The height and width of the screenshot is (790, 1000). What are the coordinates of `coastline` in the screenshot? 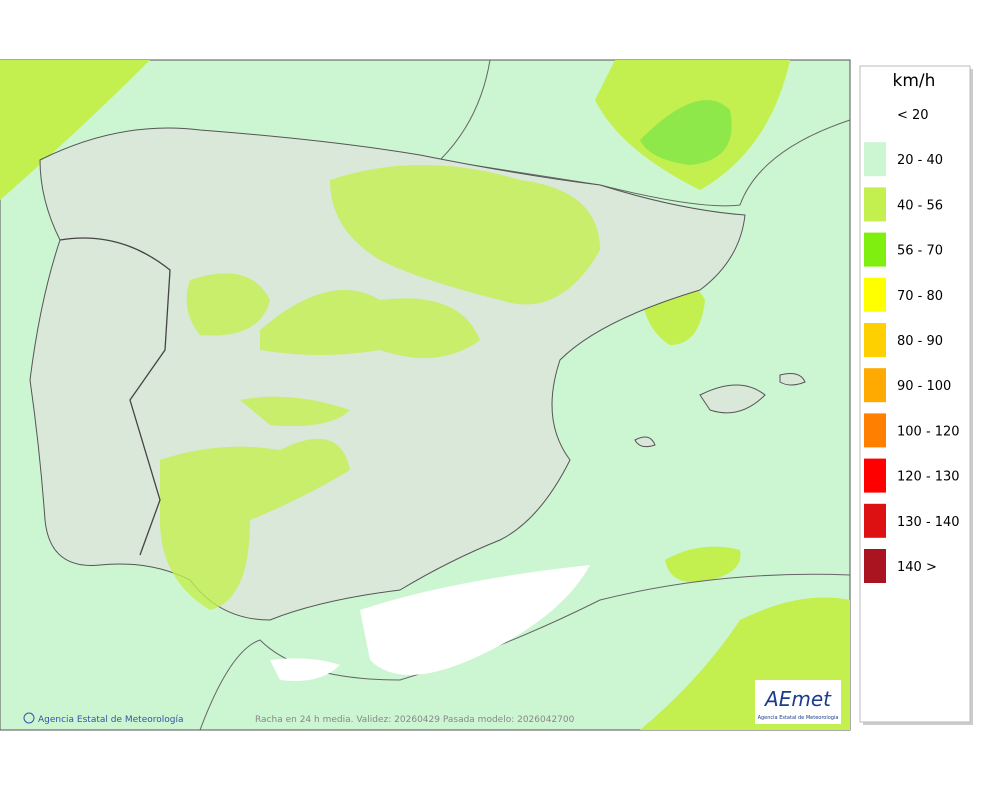 It's located at (644, 133).